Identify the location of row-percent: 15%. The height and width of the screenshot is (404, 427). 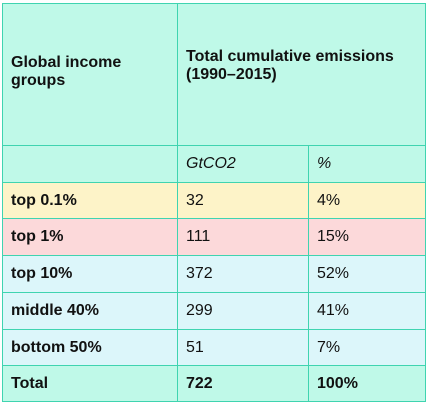
(367, 237).